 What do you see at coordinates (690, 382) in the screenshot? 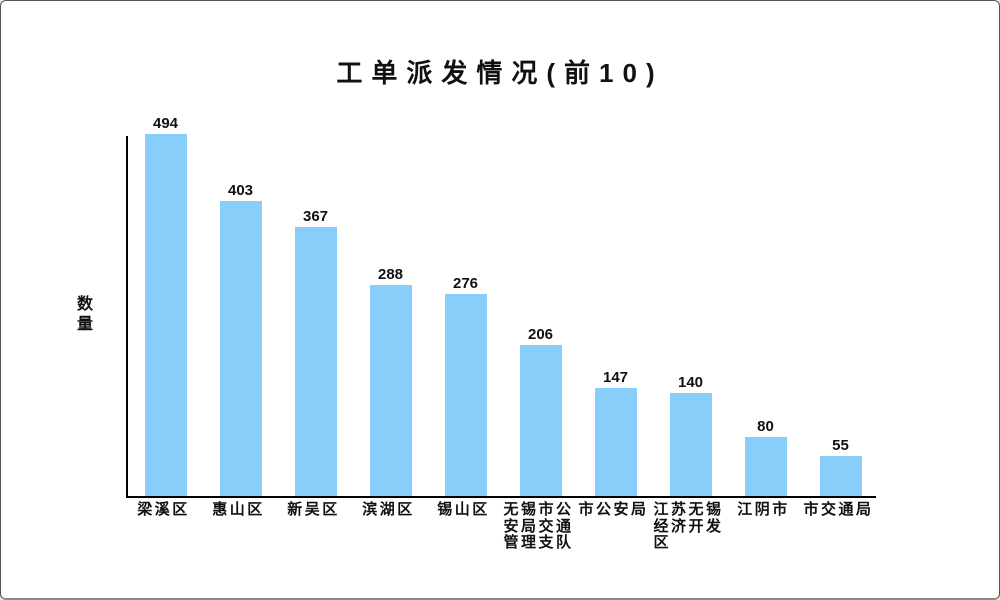
I see `bar-value-label: 140` at bounding box center [690, 382].